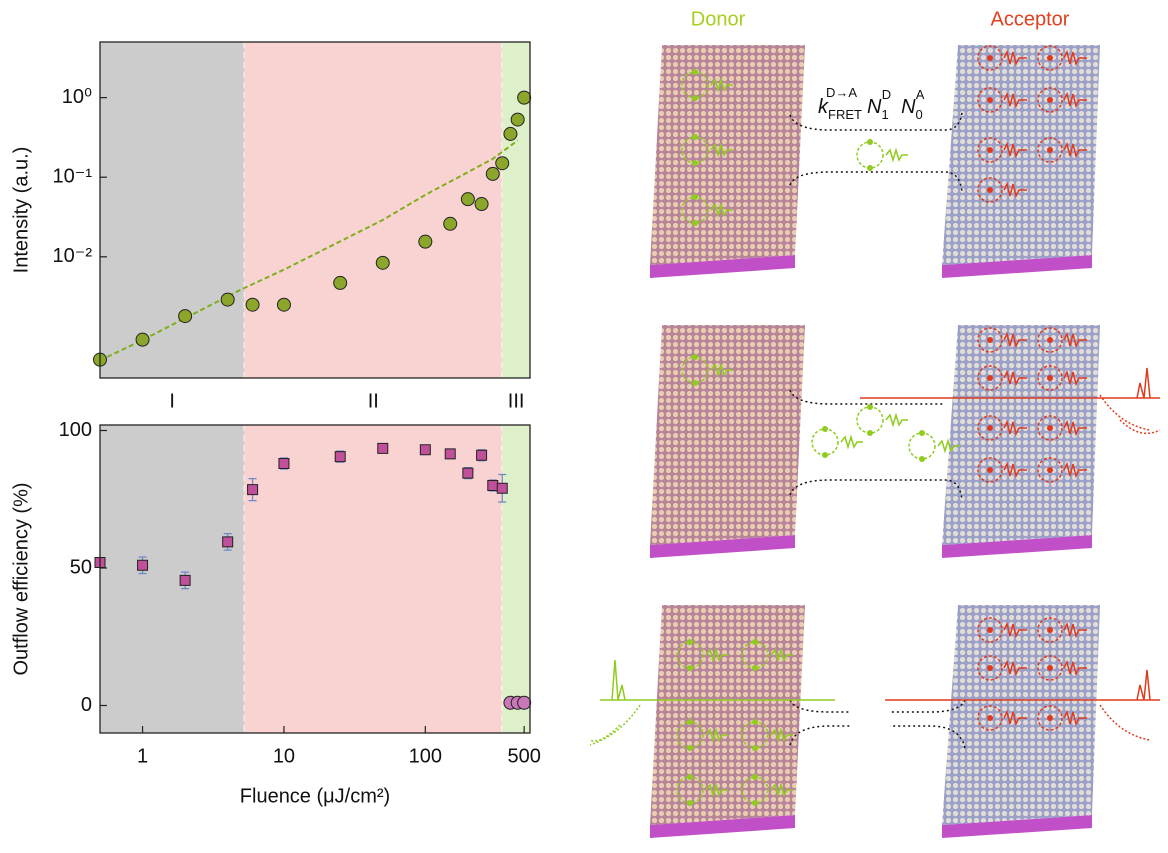 Image resolution: width=1168 pixels, height=853 pixels. Describe the element at coordinates (86, 705) in the screenshot. I see `y-tick-label: 0` at that location.